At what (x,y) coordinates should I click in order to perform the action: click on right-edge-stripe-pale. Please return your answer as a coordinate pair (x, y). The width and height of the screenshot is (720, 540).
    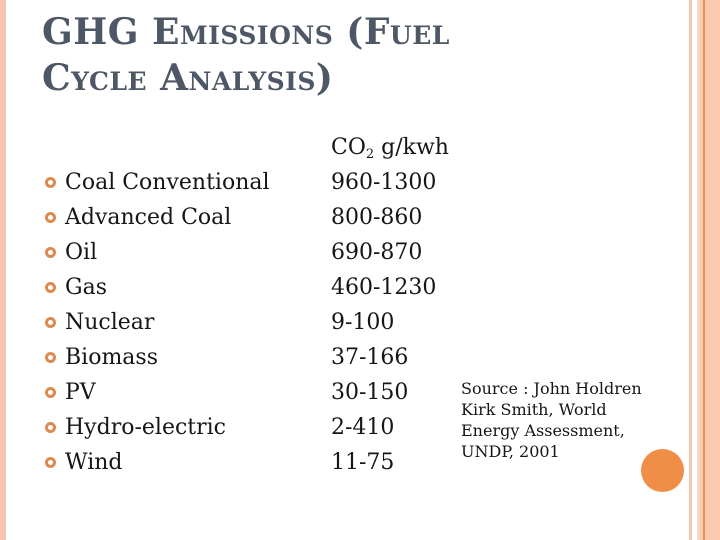
    Looking at the image, I should click on (698, 270).